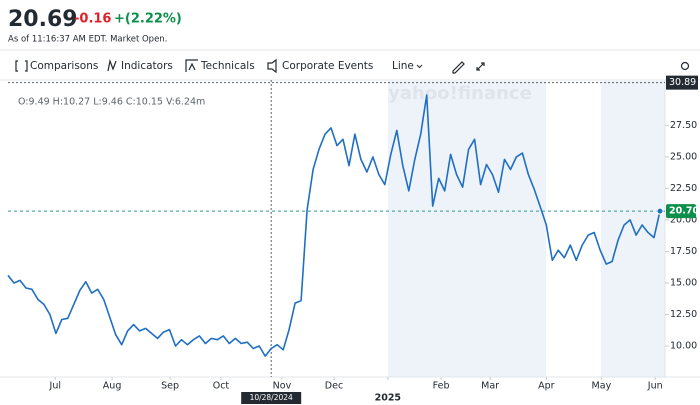 The image size is (700, 405). What do you see at coordinates (683, 346) in the screenshot?
I see `y-tick-label: 10.00` at bounding box center [683, 346].